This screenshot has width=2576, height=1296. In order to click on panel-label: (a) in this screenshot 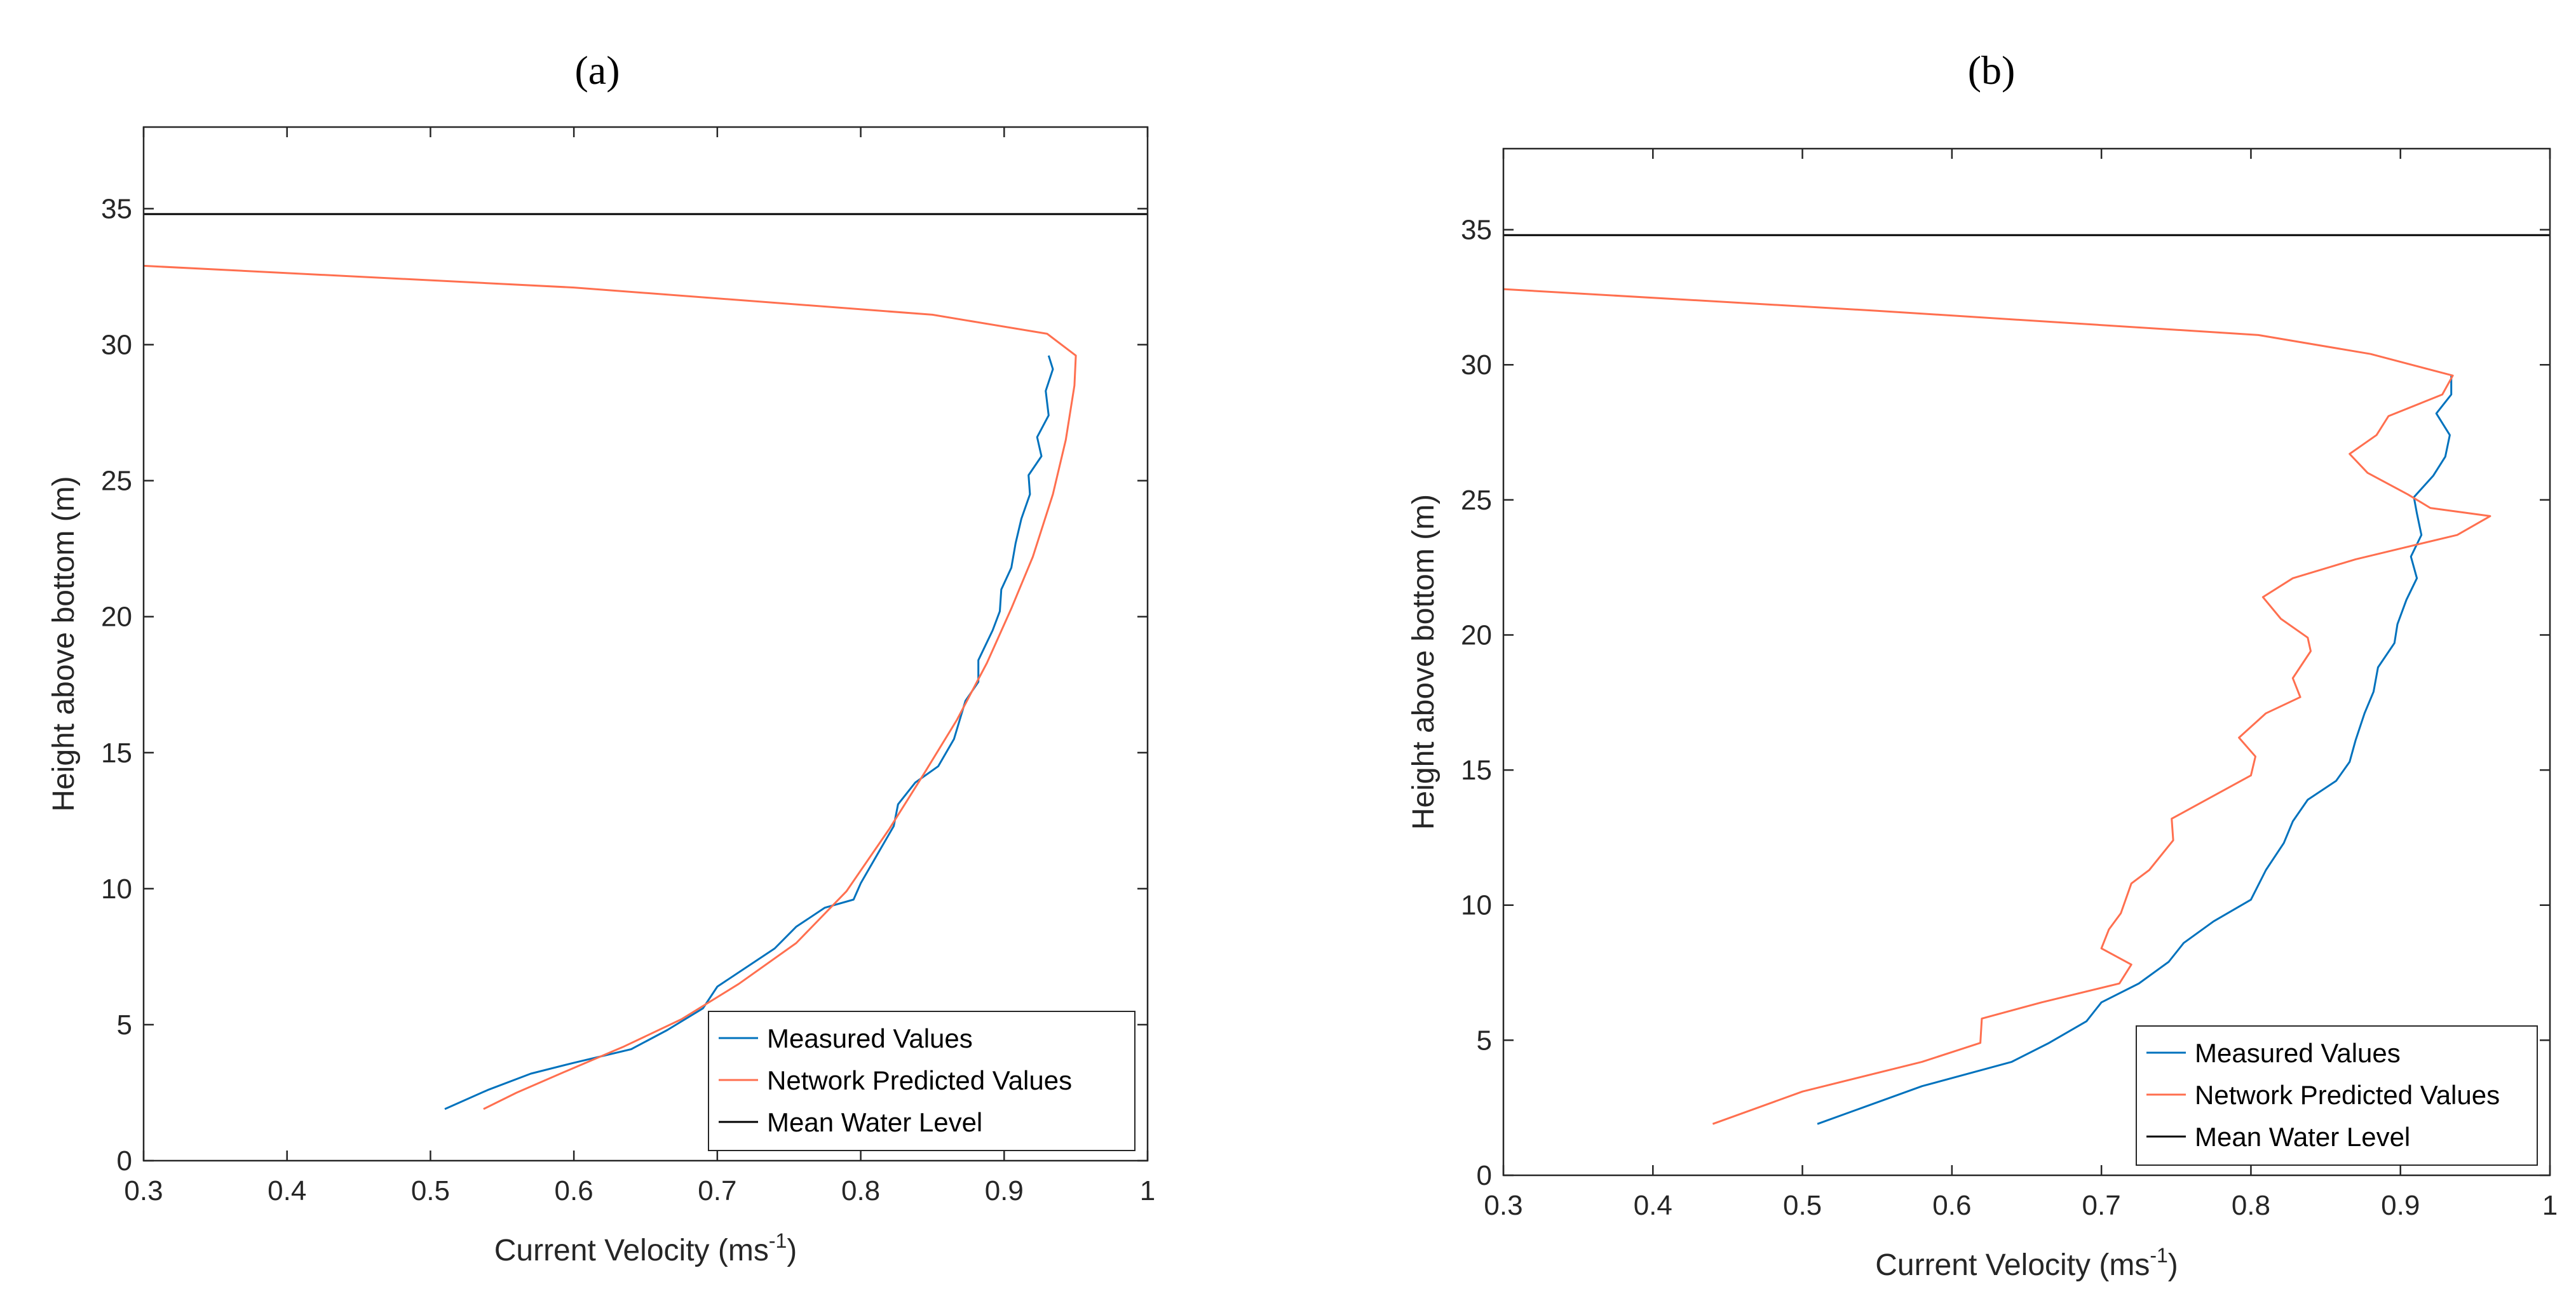, I will do `click(597, 70)`.